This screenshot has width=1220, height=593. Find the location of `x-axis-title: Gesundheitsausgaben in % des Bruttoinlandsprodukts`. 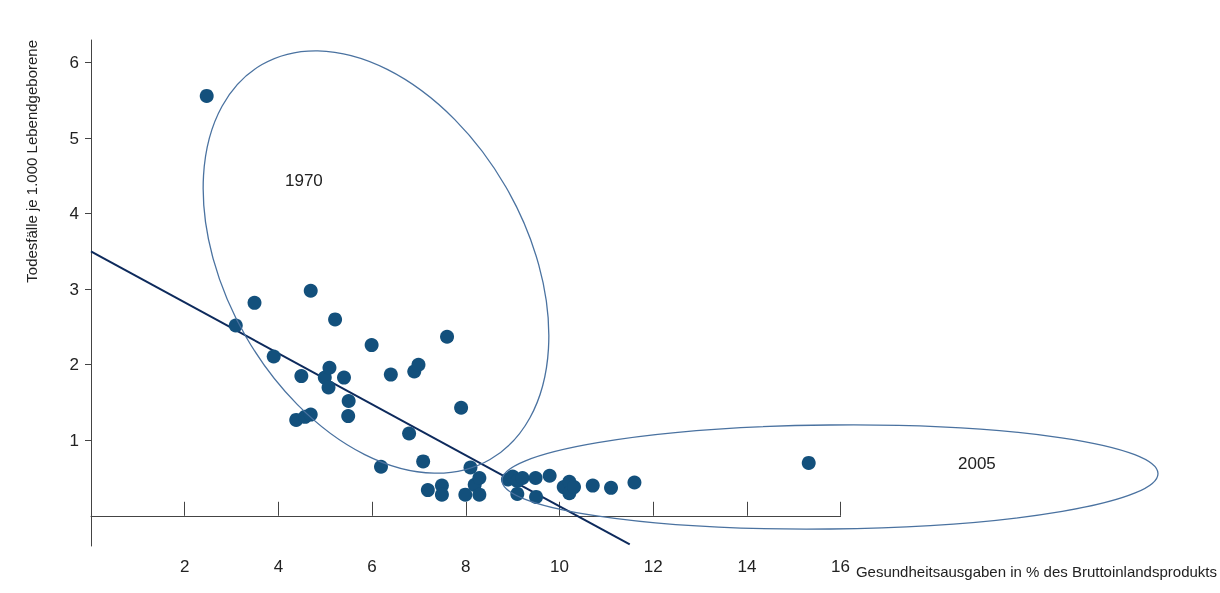

x-axis-title: Gesundheitsausgaben in % des Bruttoinlandsprodukts is located at coordinates (1036, 571).